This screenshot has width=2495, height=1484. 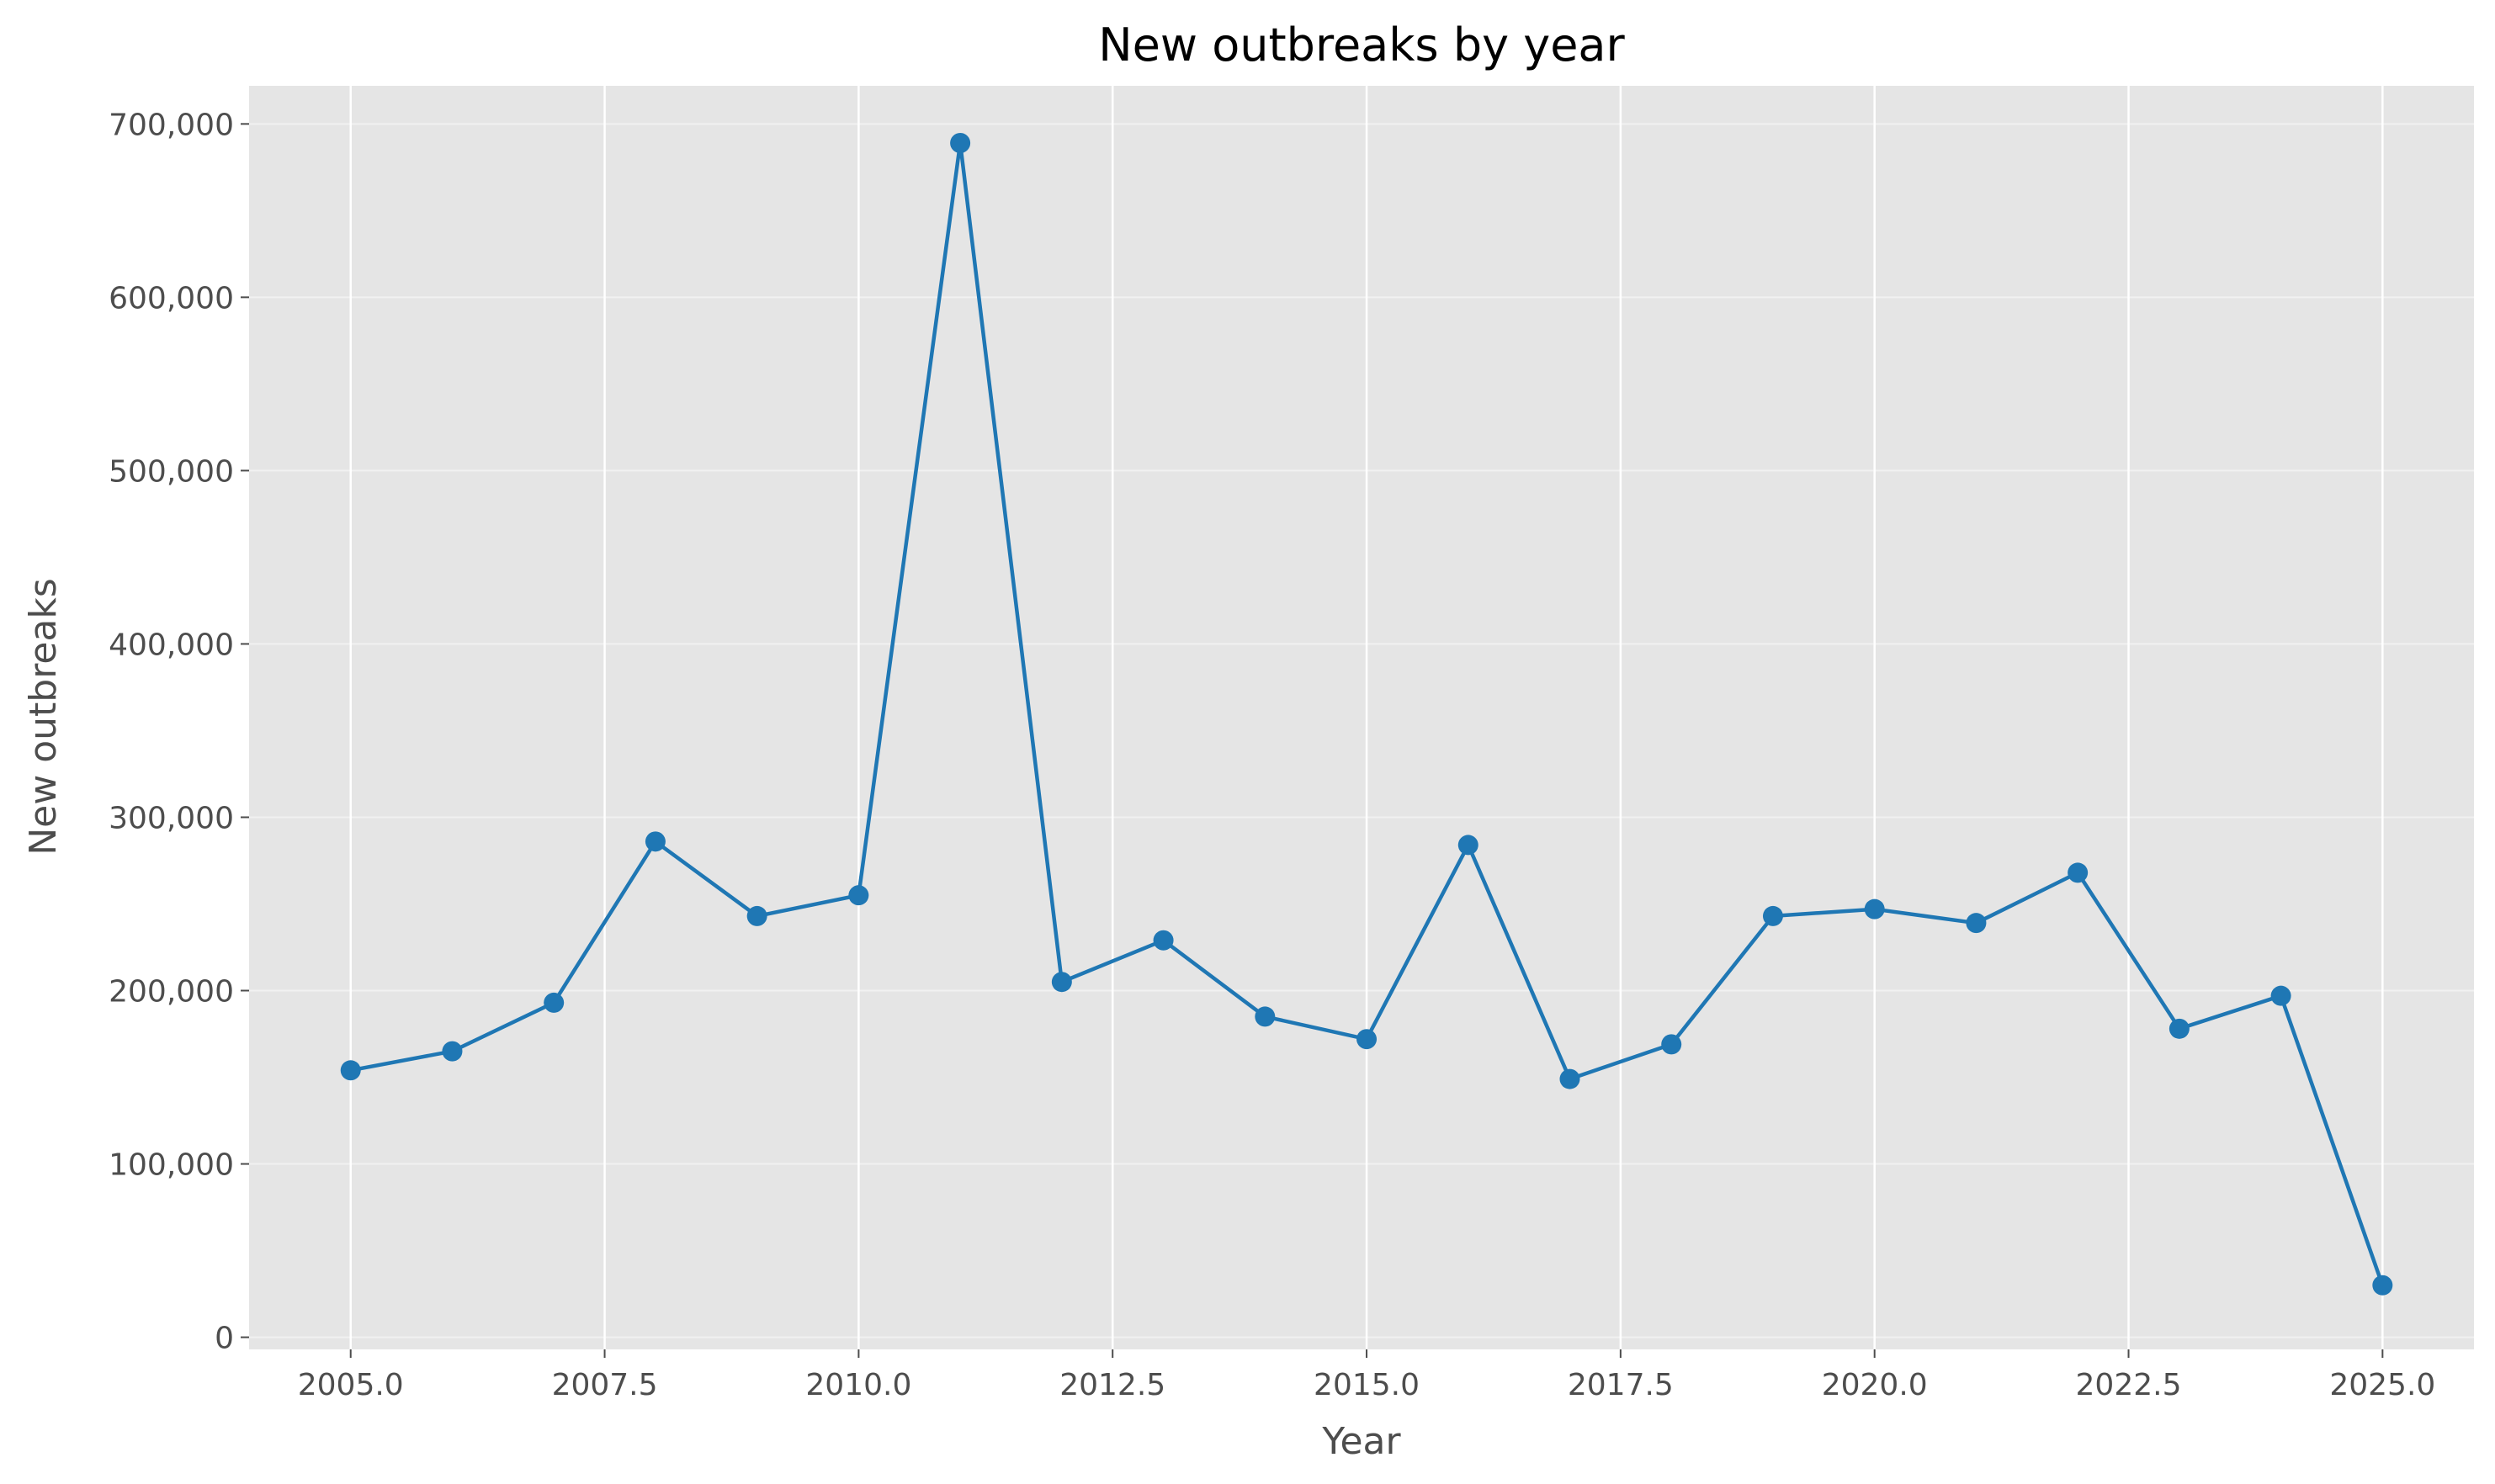 What do you see at coordinates (171, 992) in the screenshot?
I see `y-tick-label: 200,000` at bounding box center [171, 992].